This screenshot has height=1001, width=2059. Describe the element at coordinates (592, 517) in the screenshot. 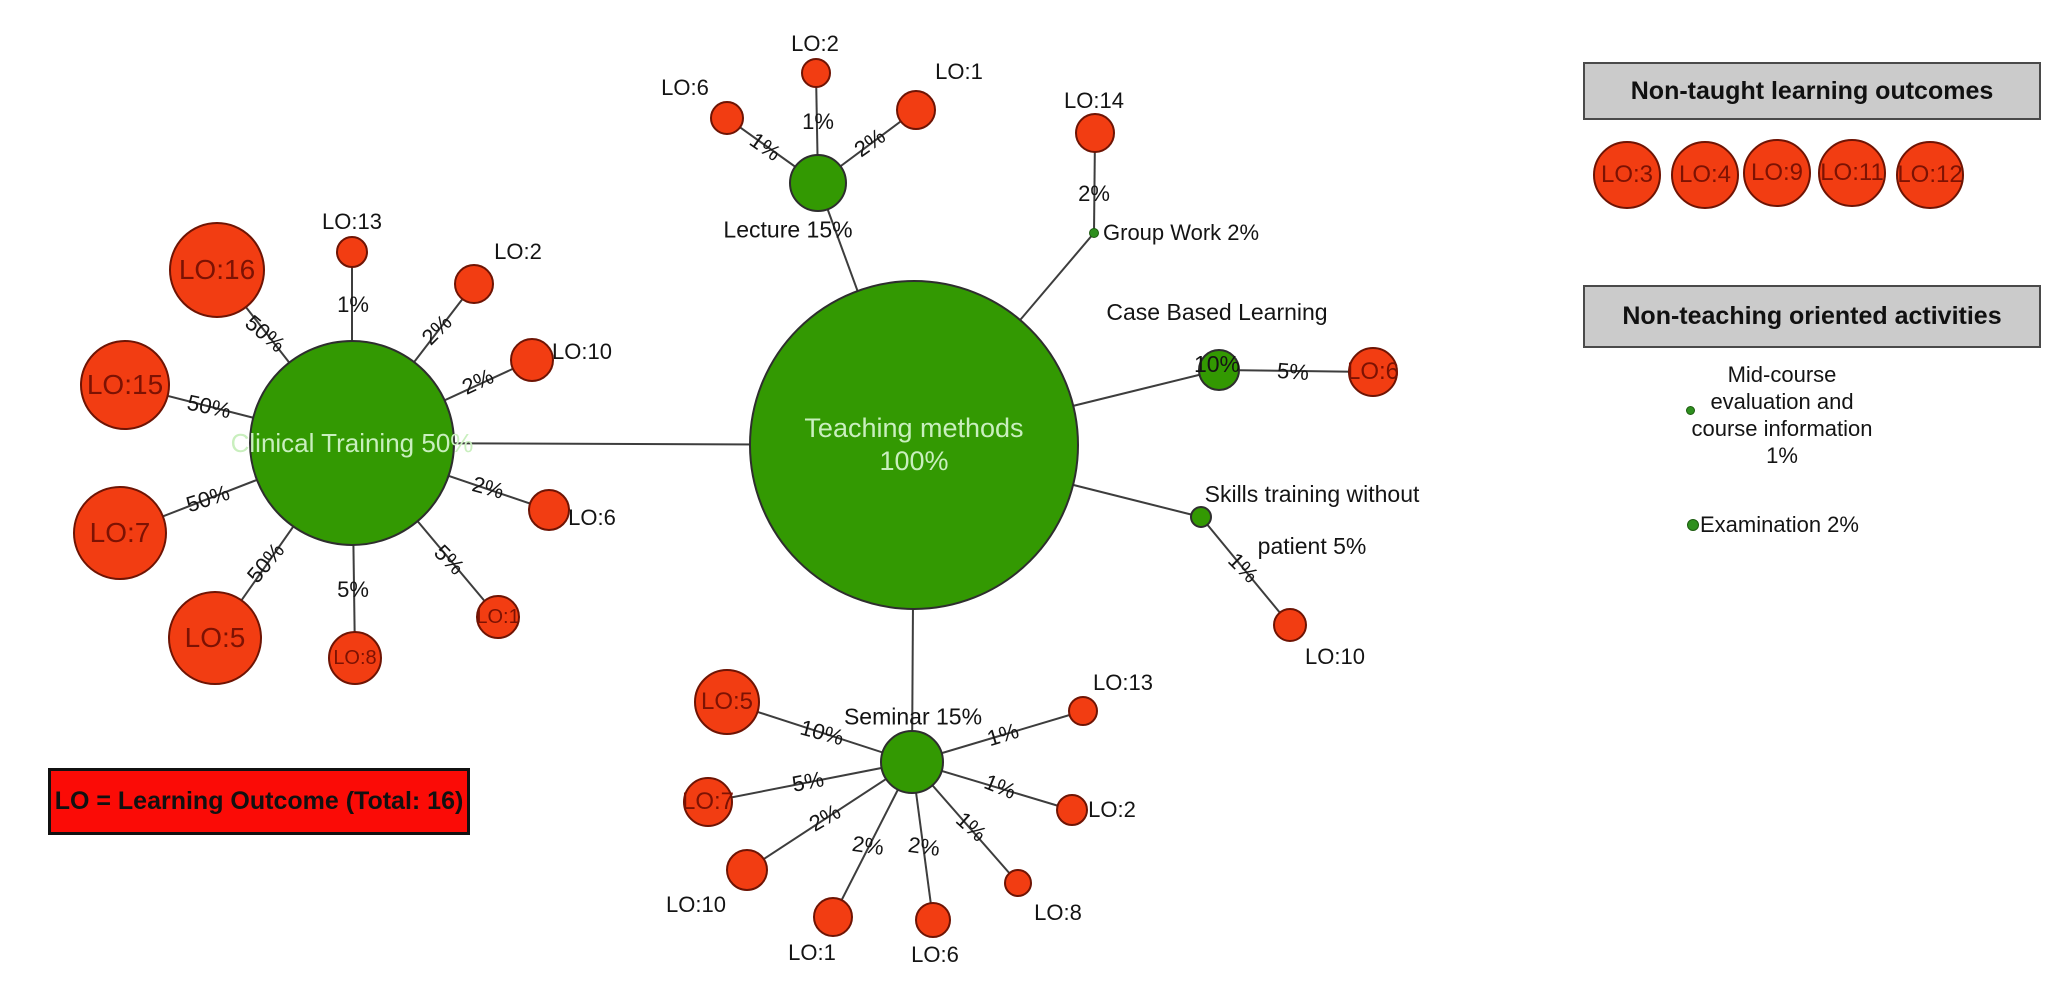

I see `label-clinical-lo6: LO:6` at that location.